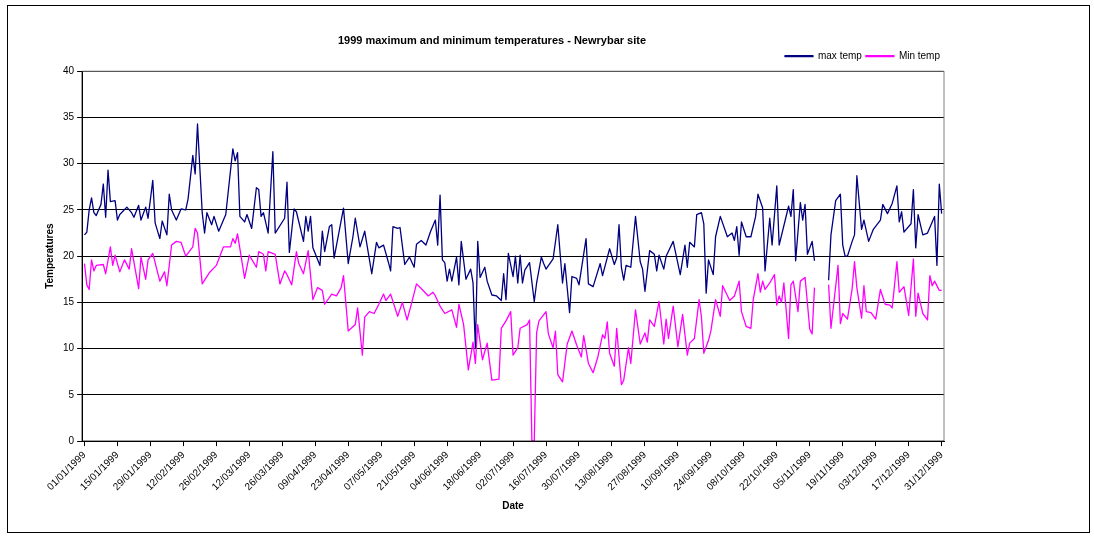 This screenshot has width=1094, height=536. Describe the element at coordinates (69, 117) in the screenshot. I see `y-tick-label: 35` at that location.